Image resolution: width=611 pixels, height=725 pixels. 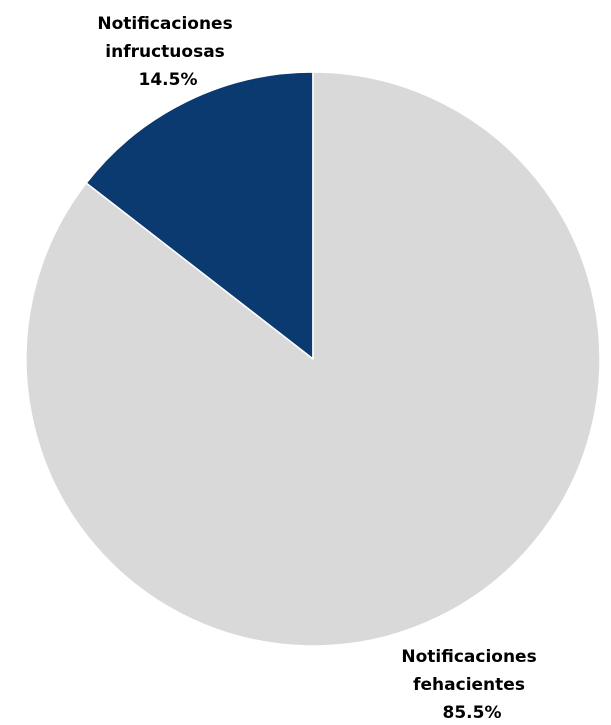 I want to click on slice-label-fehacientes-line-1: Notificaciones, so click(x=468, y=657).